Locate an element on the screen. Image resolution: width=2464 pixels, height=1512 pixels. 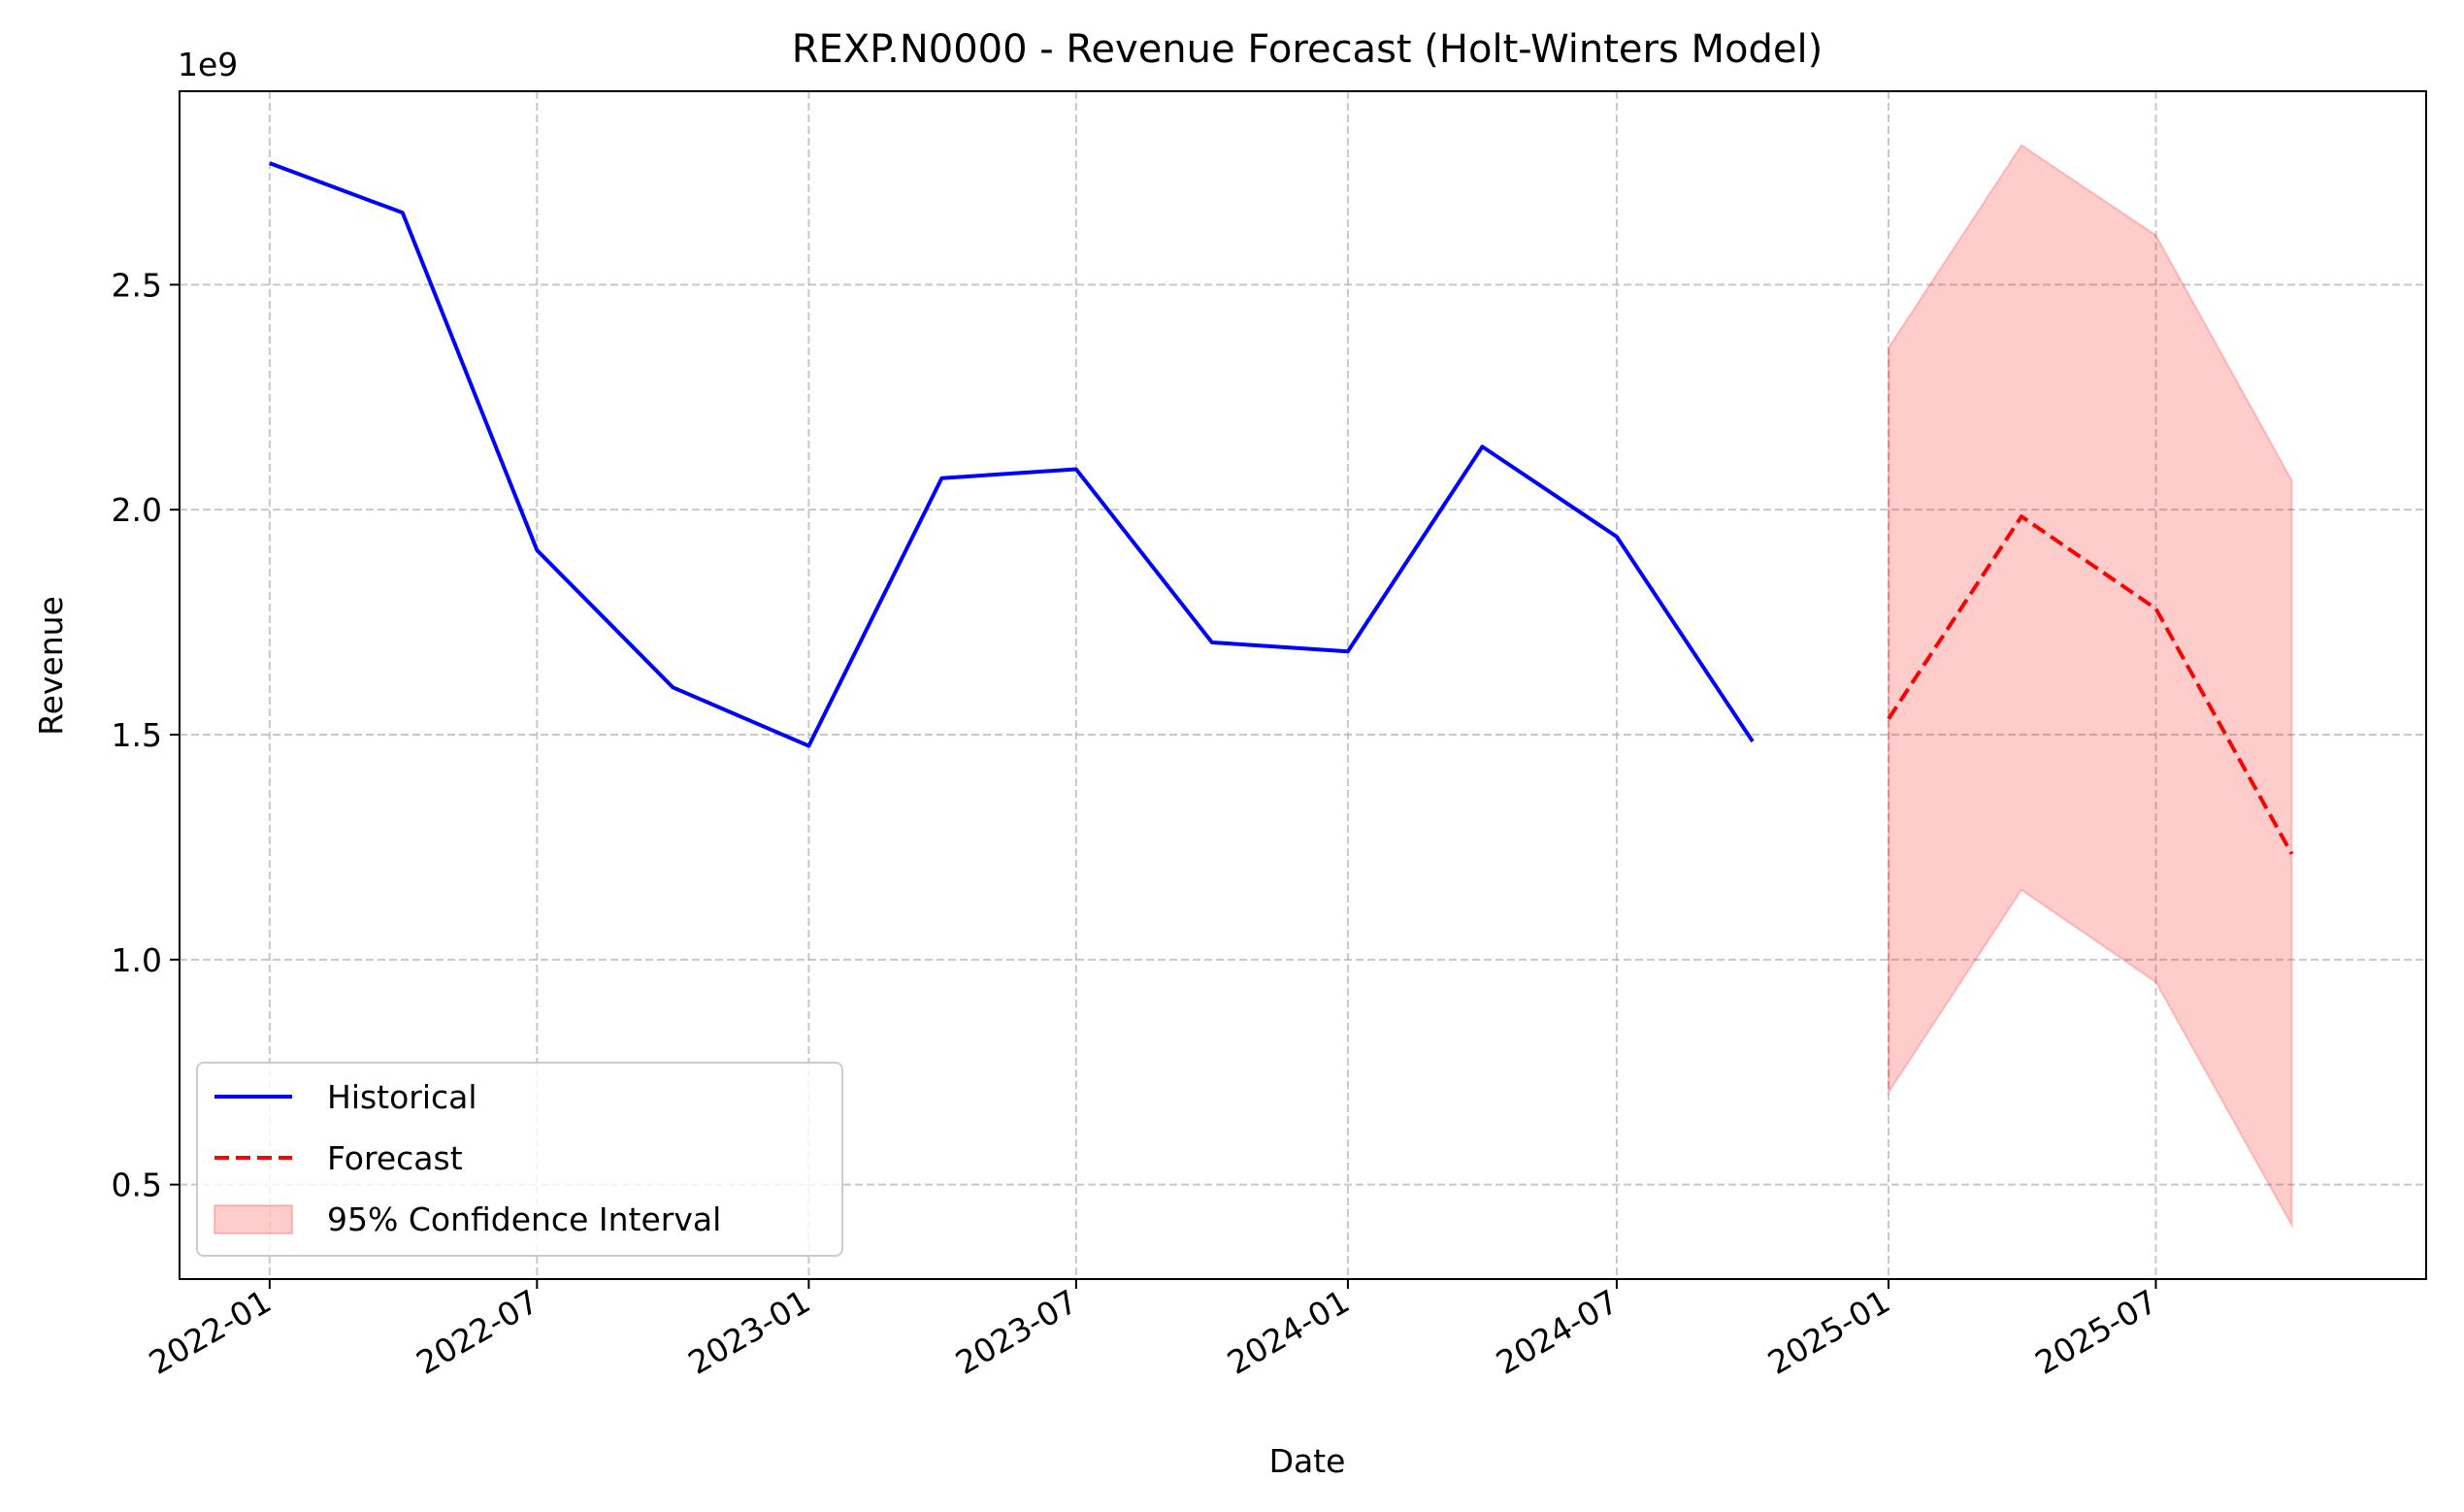
forecast-line is located at coordinates (2090, 684).